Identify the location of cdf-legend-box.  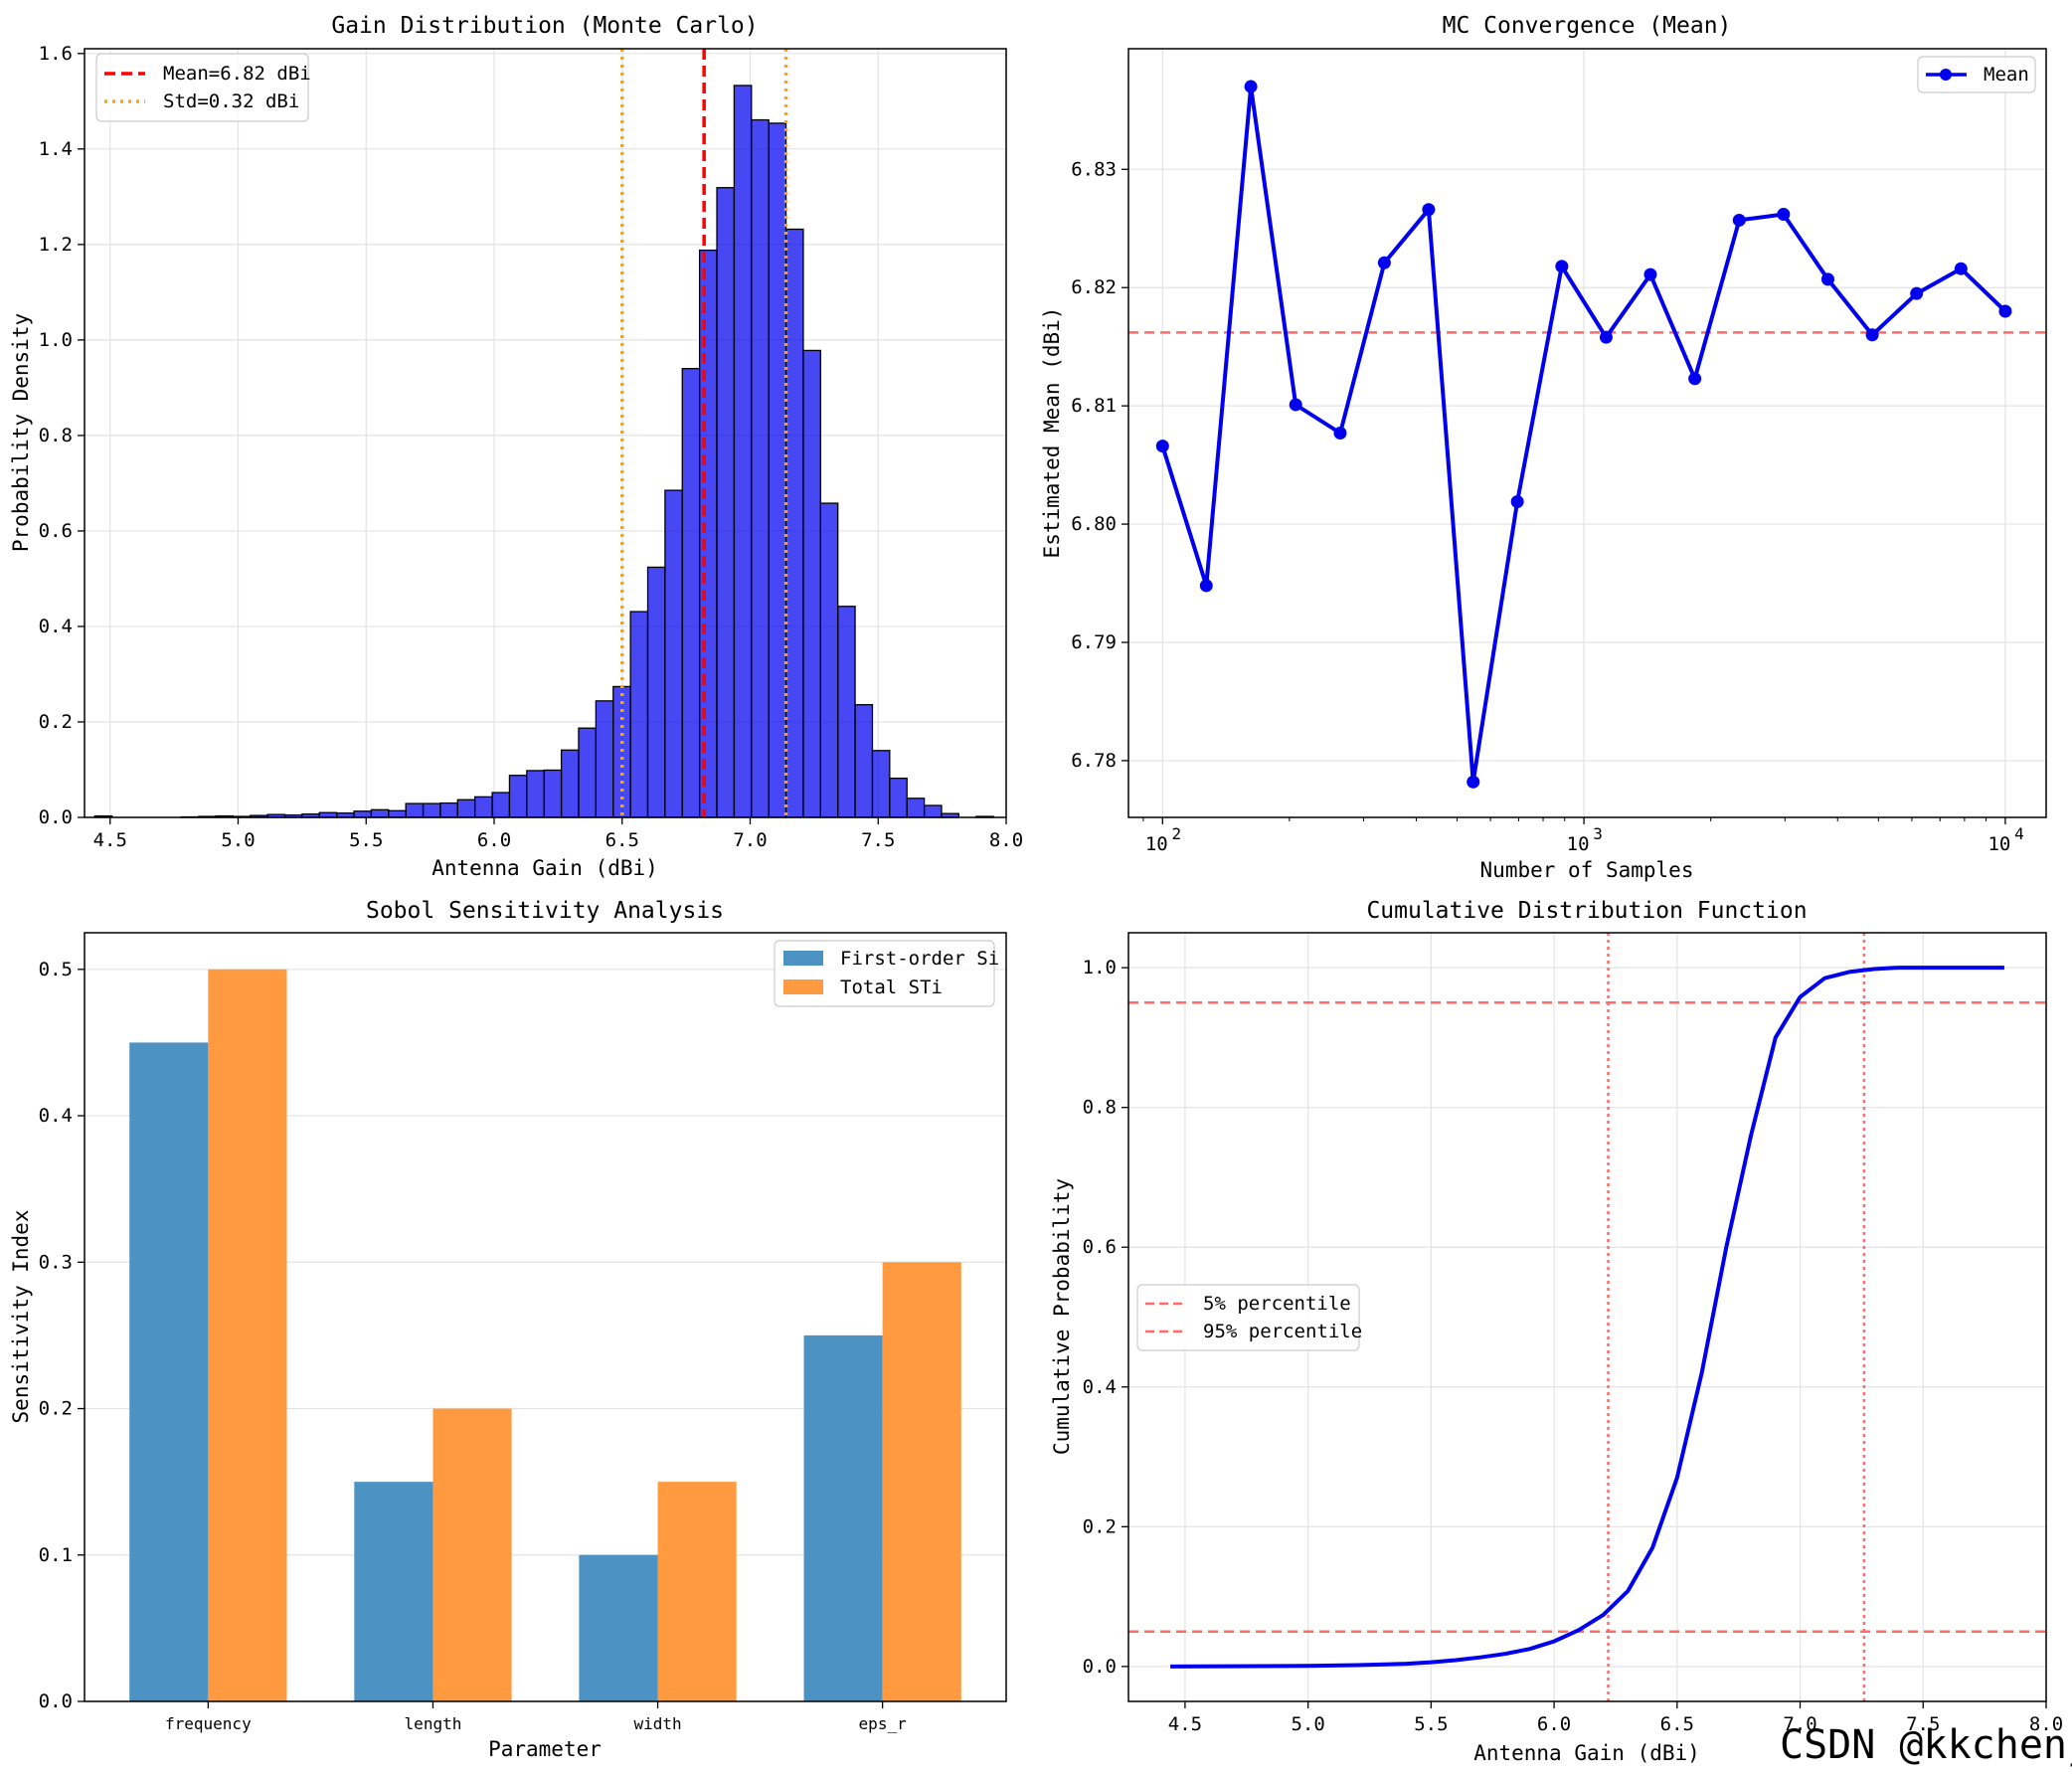
(1248, 1317).